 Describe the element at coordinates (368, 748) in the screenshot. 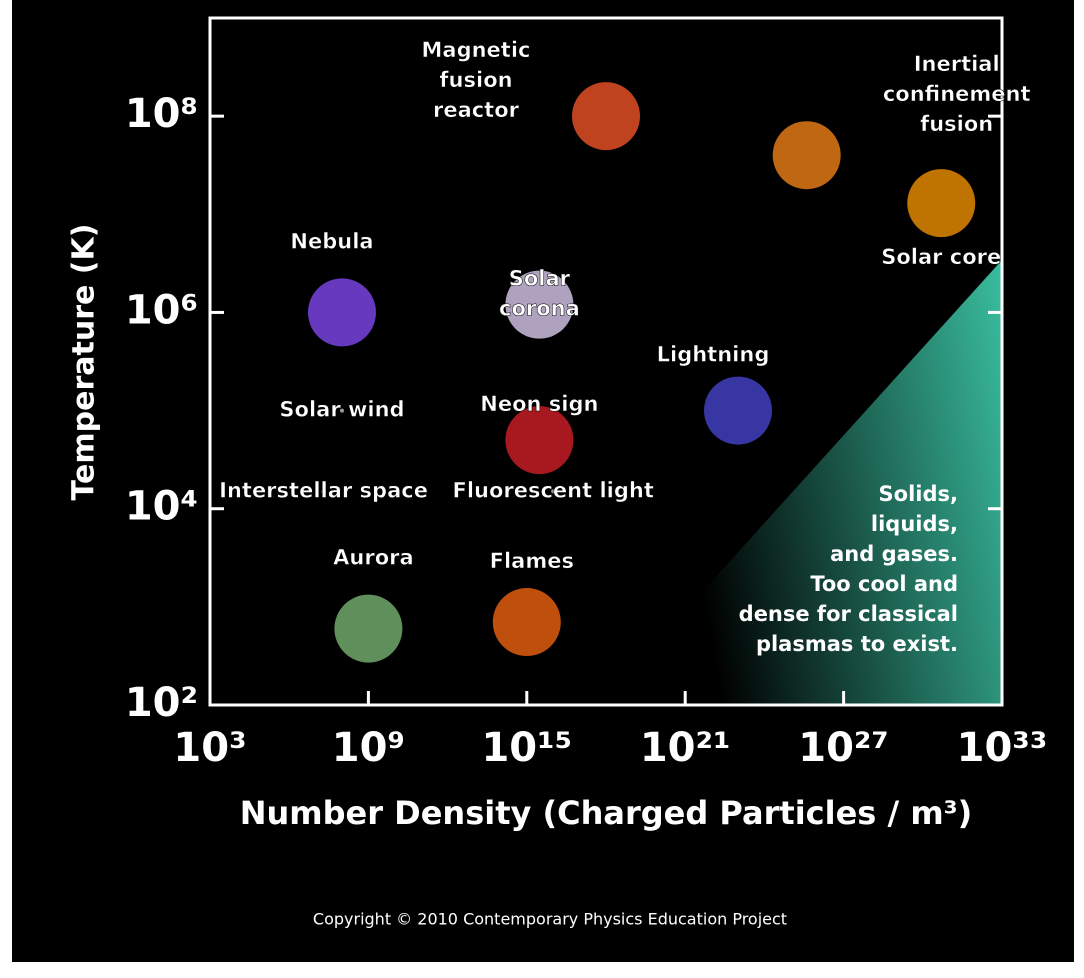

I see `x-tick-label: 10⁹` at that location.